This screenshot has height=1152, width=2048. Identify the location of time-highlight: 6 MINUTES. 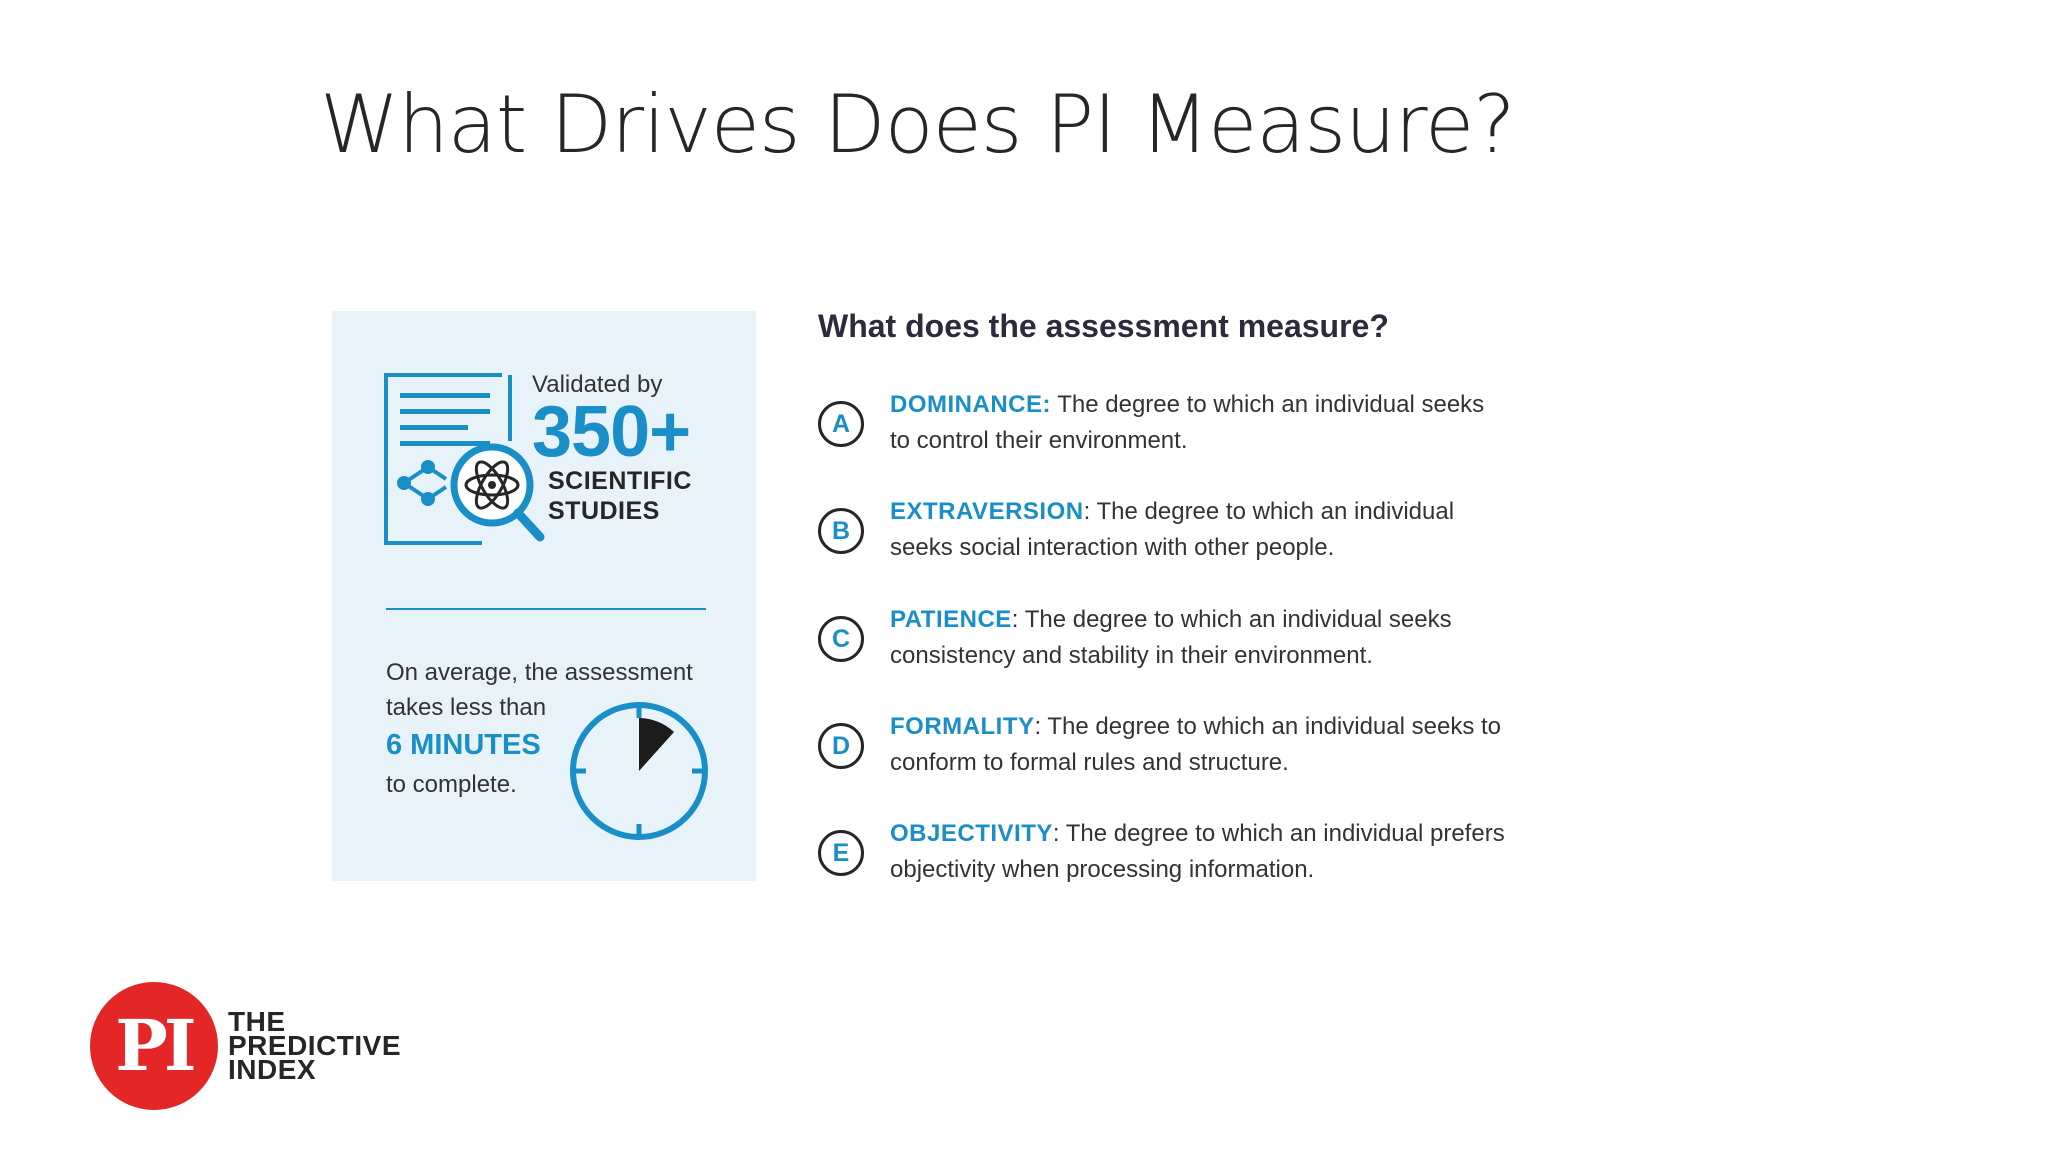
(463, 745).